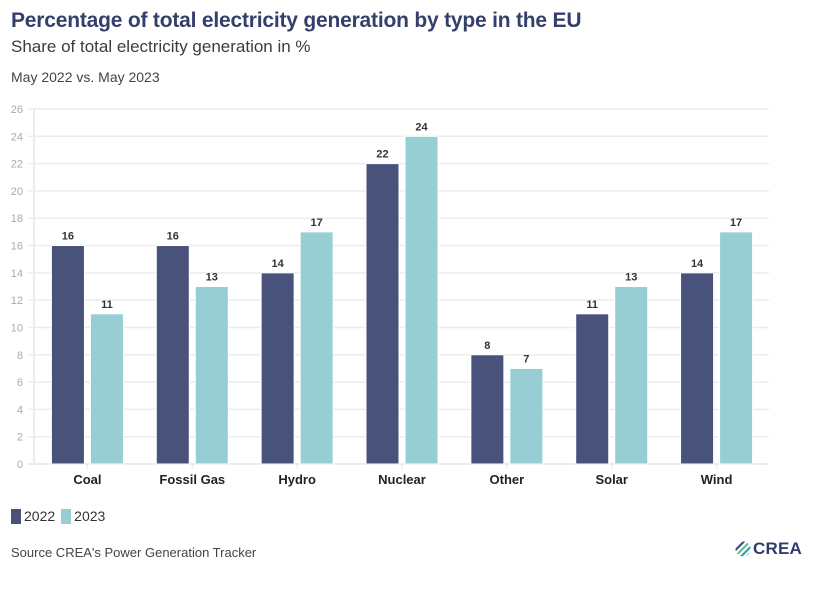 The width and height of the screenshot is (820, 600). Describe the element at coordinates (20, 465) in the screenshot. I see `y-tick-label: 0` at that location.